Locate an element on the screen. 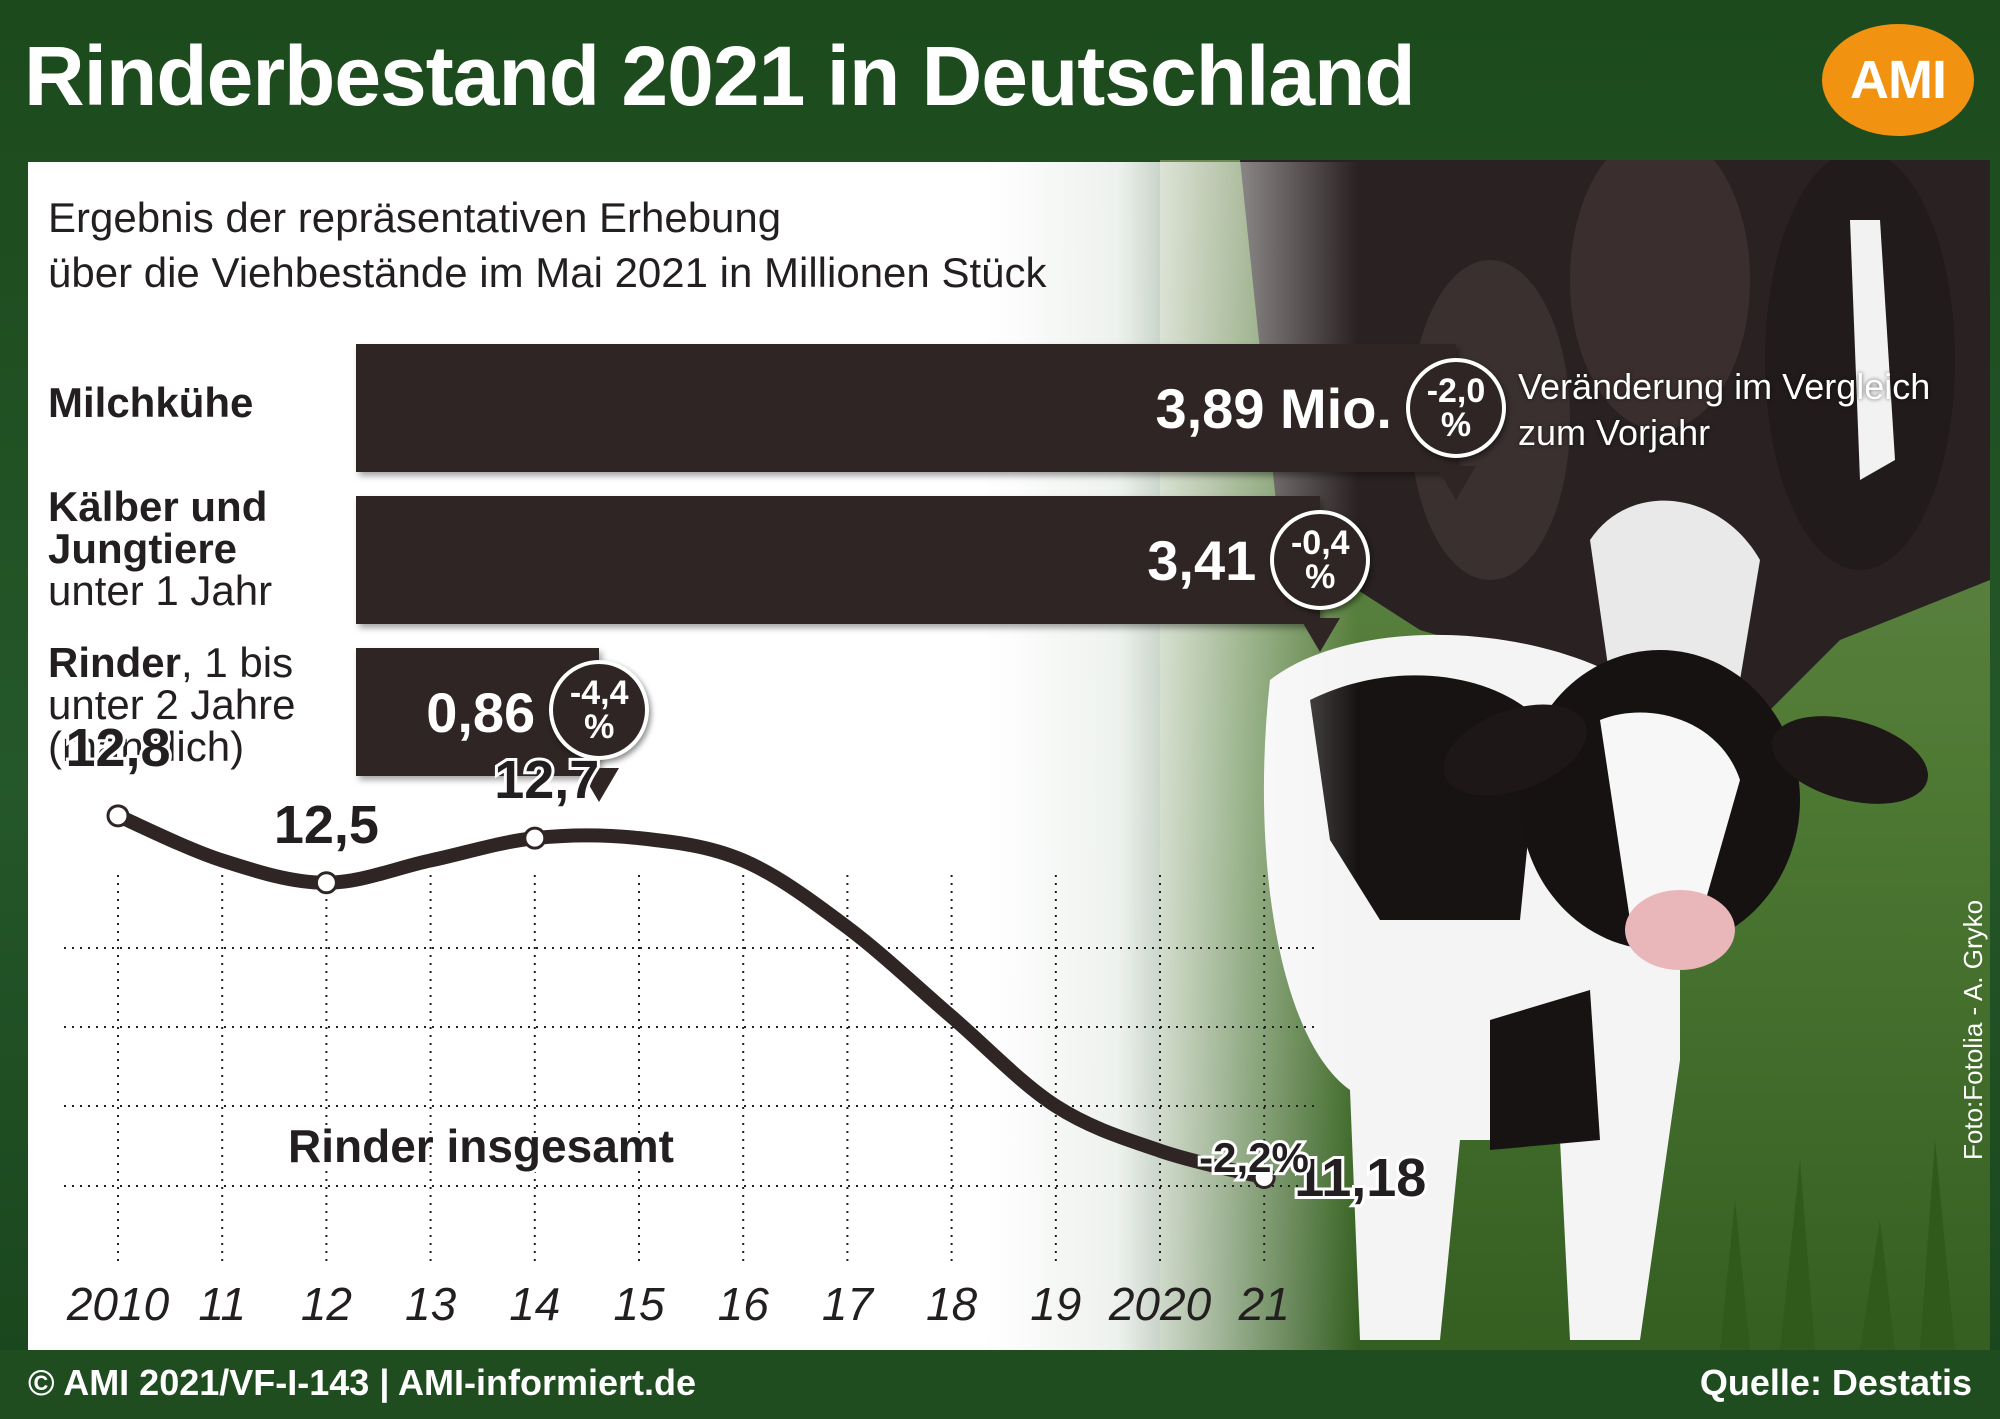 Image resolution: width=2000 pixels, height=1419 pixels. x-tick-label-2013: 13 is located at coordinates (431, 1304).